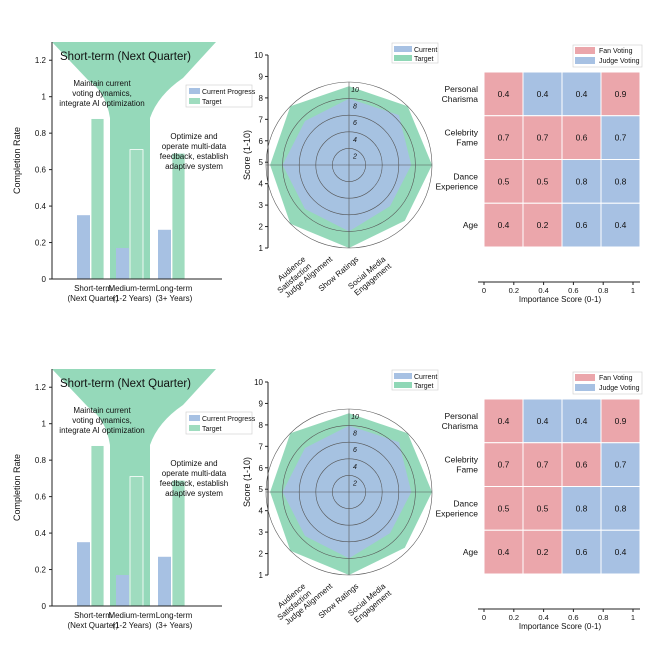 The height and width of the screenshot is (663, 658). Describe the element at coordinates (261, 446) in the screenshot. I see `radar-y-tick-label: 7` at that location.